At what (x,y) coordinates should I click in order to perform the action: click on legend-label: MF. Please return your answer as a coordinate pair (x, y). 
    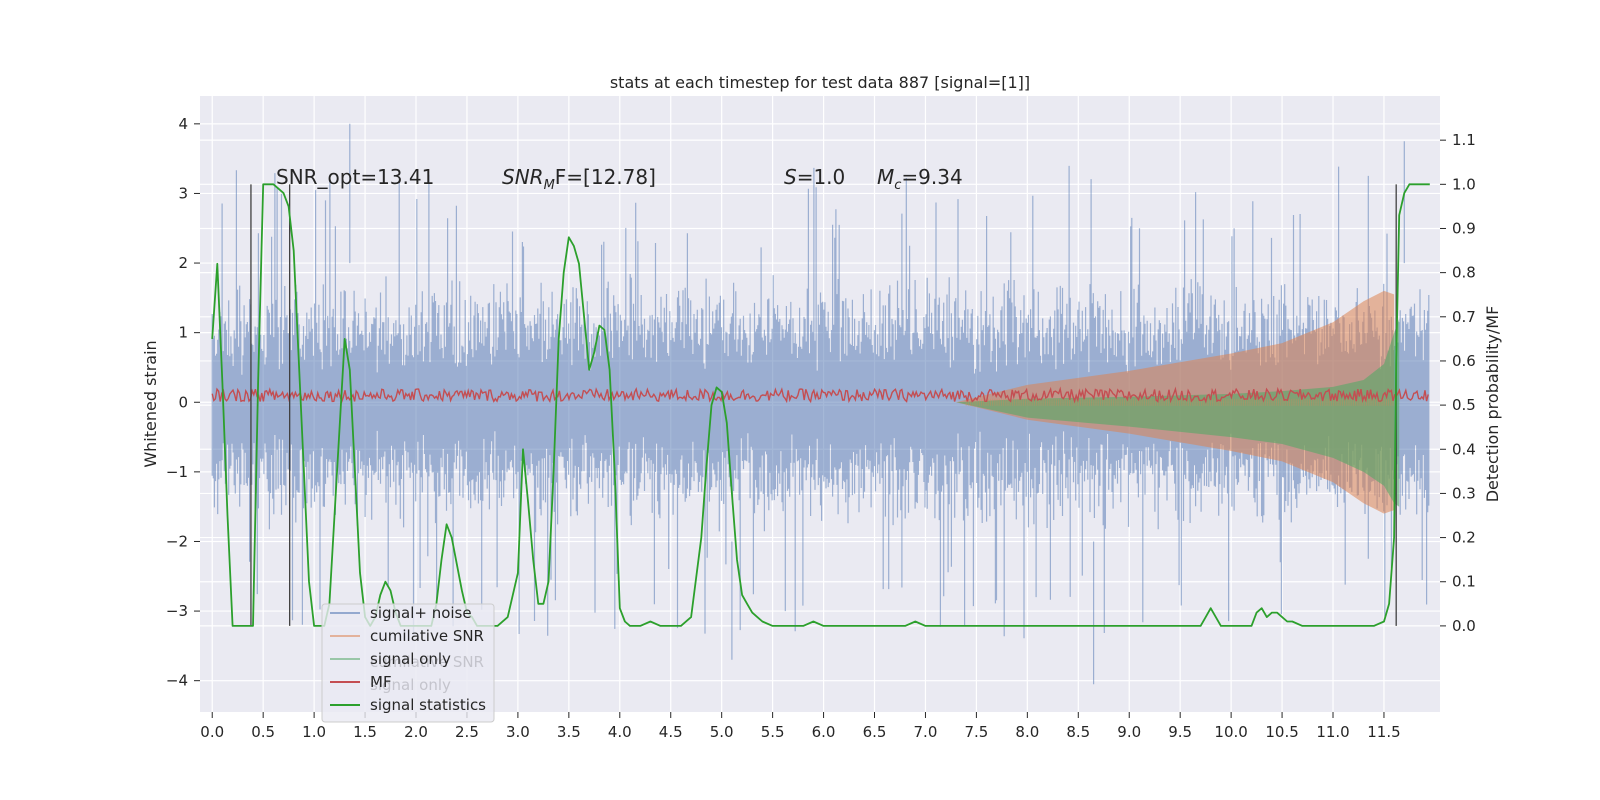
    Looking at the image, I should click on (381, 682).